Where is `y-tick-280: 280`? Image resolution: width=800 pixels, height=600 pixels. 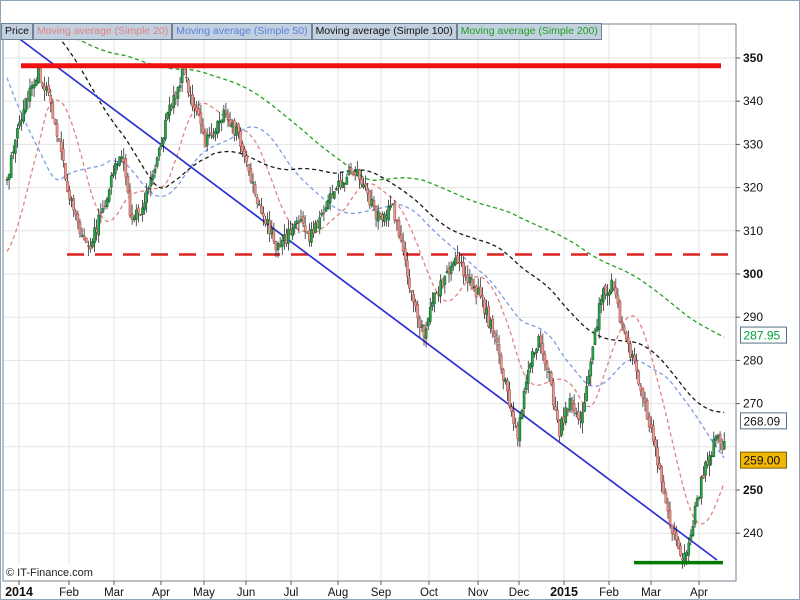
y-tick-280: 280 is located at coordinates (753, 360).